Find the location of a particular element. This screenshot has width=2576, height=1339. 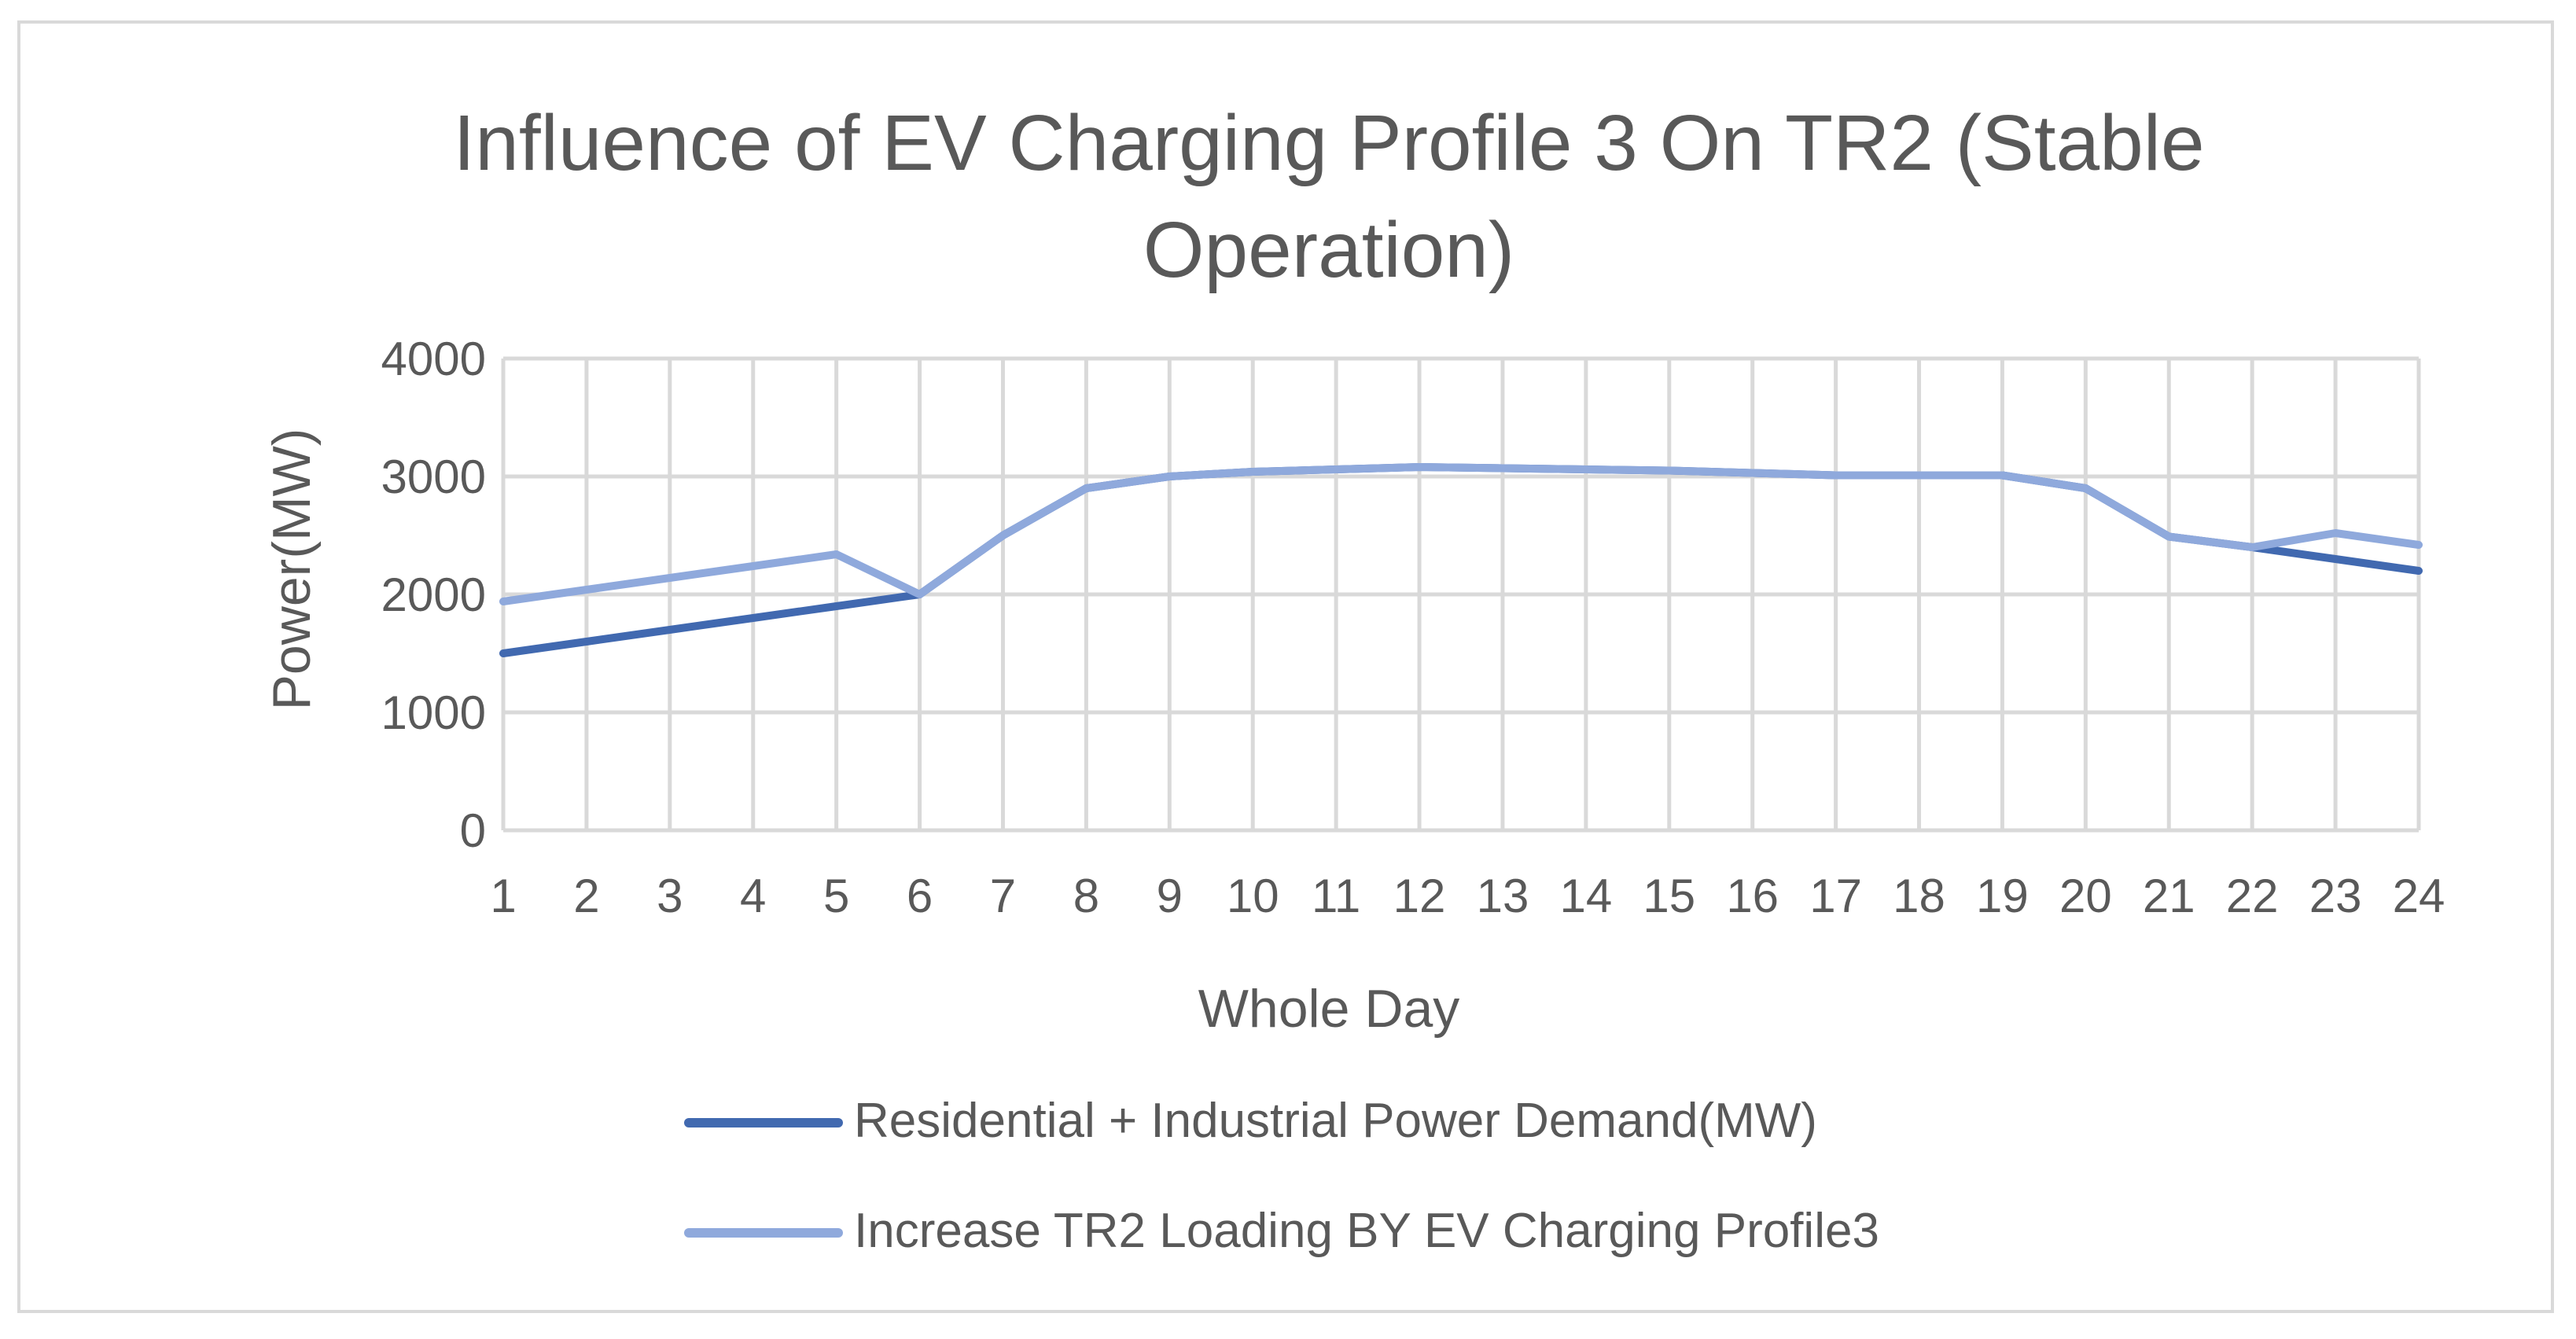

y-axis-ticks: 0 1000 2000 3000 4000 is located at coordinates (433, 595).